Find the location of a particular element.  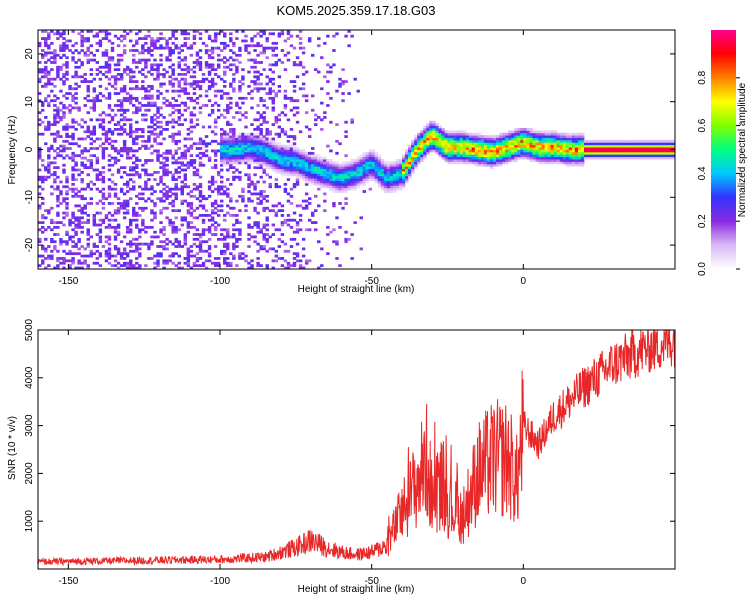

colorbar-ticks: 0.00.20.40.60.8 is located at coordinates (718, 173).